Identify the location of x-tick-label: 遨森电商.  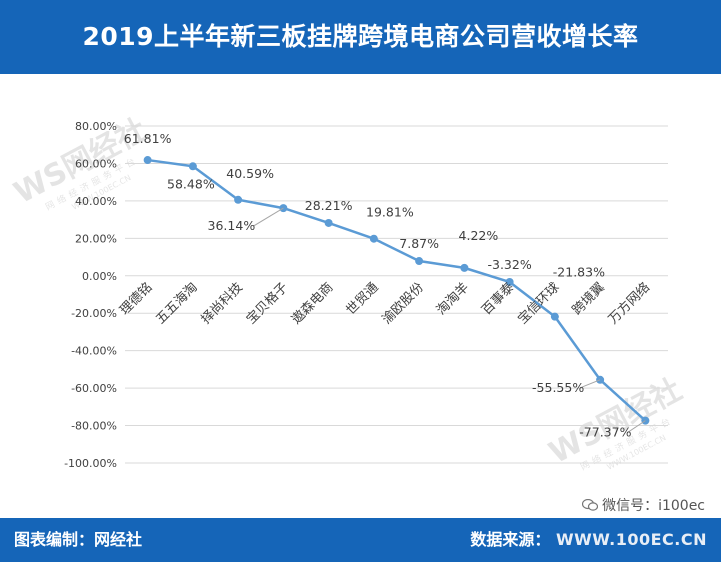
(312, 303).